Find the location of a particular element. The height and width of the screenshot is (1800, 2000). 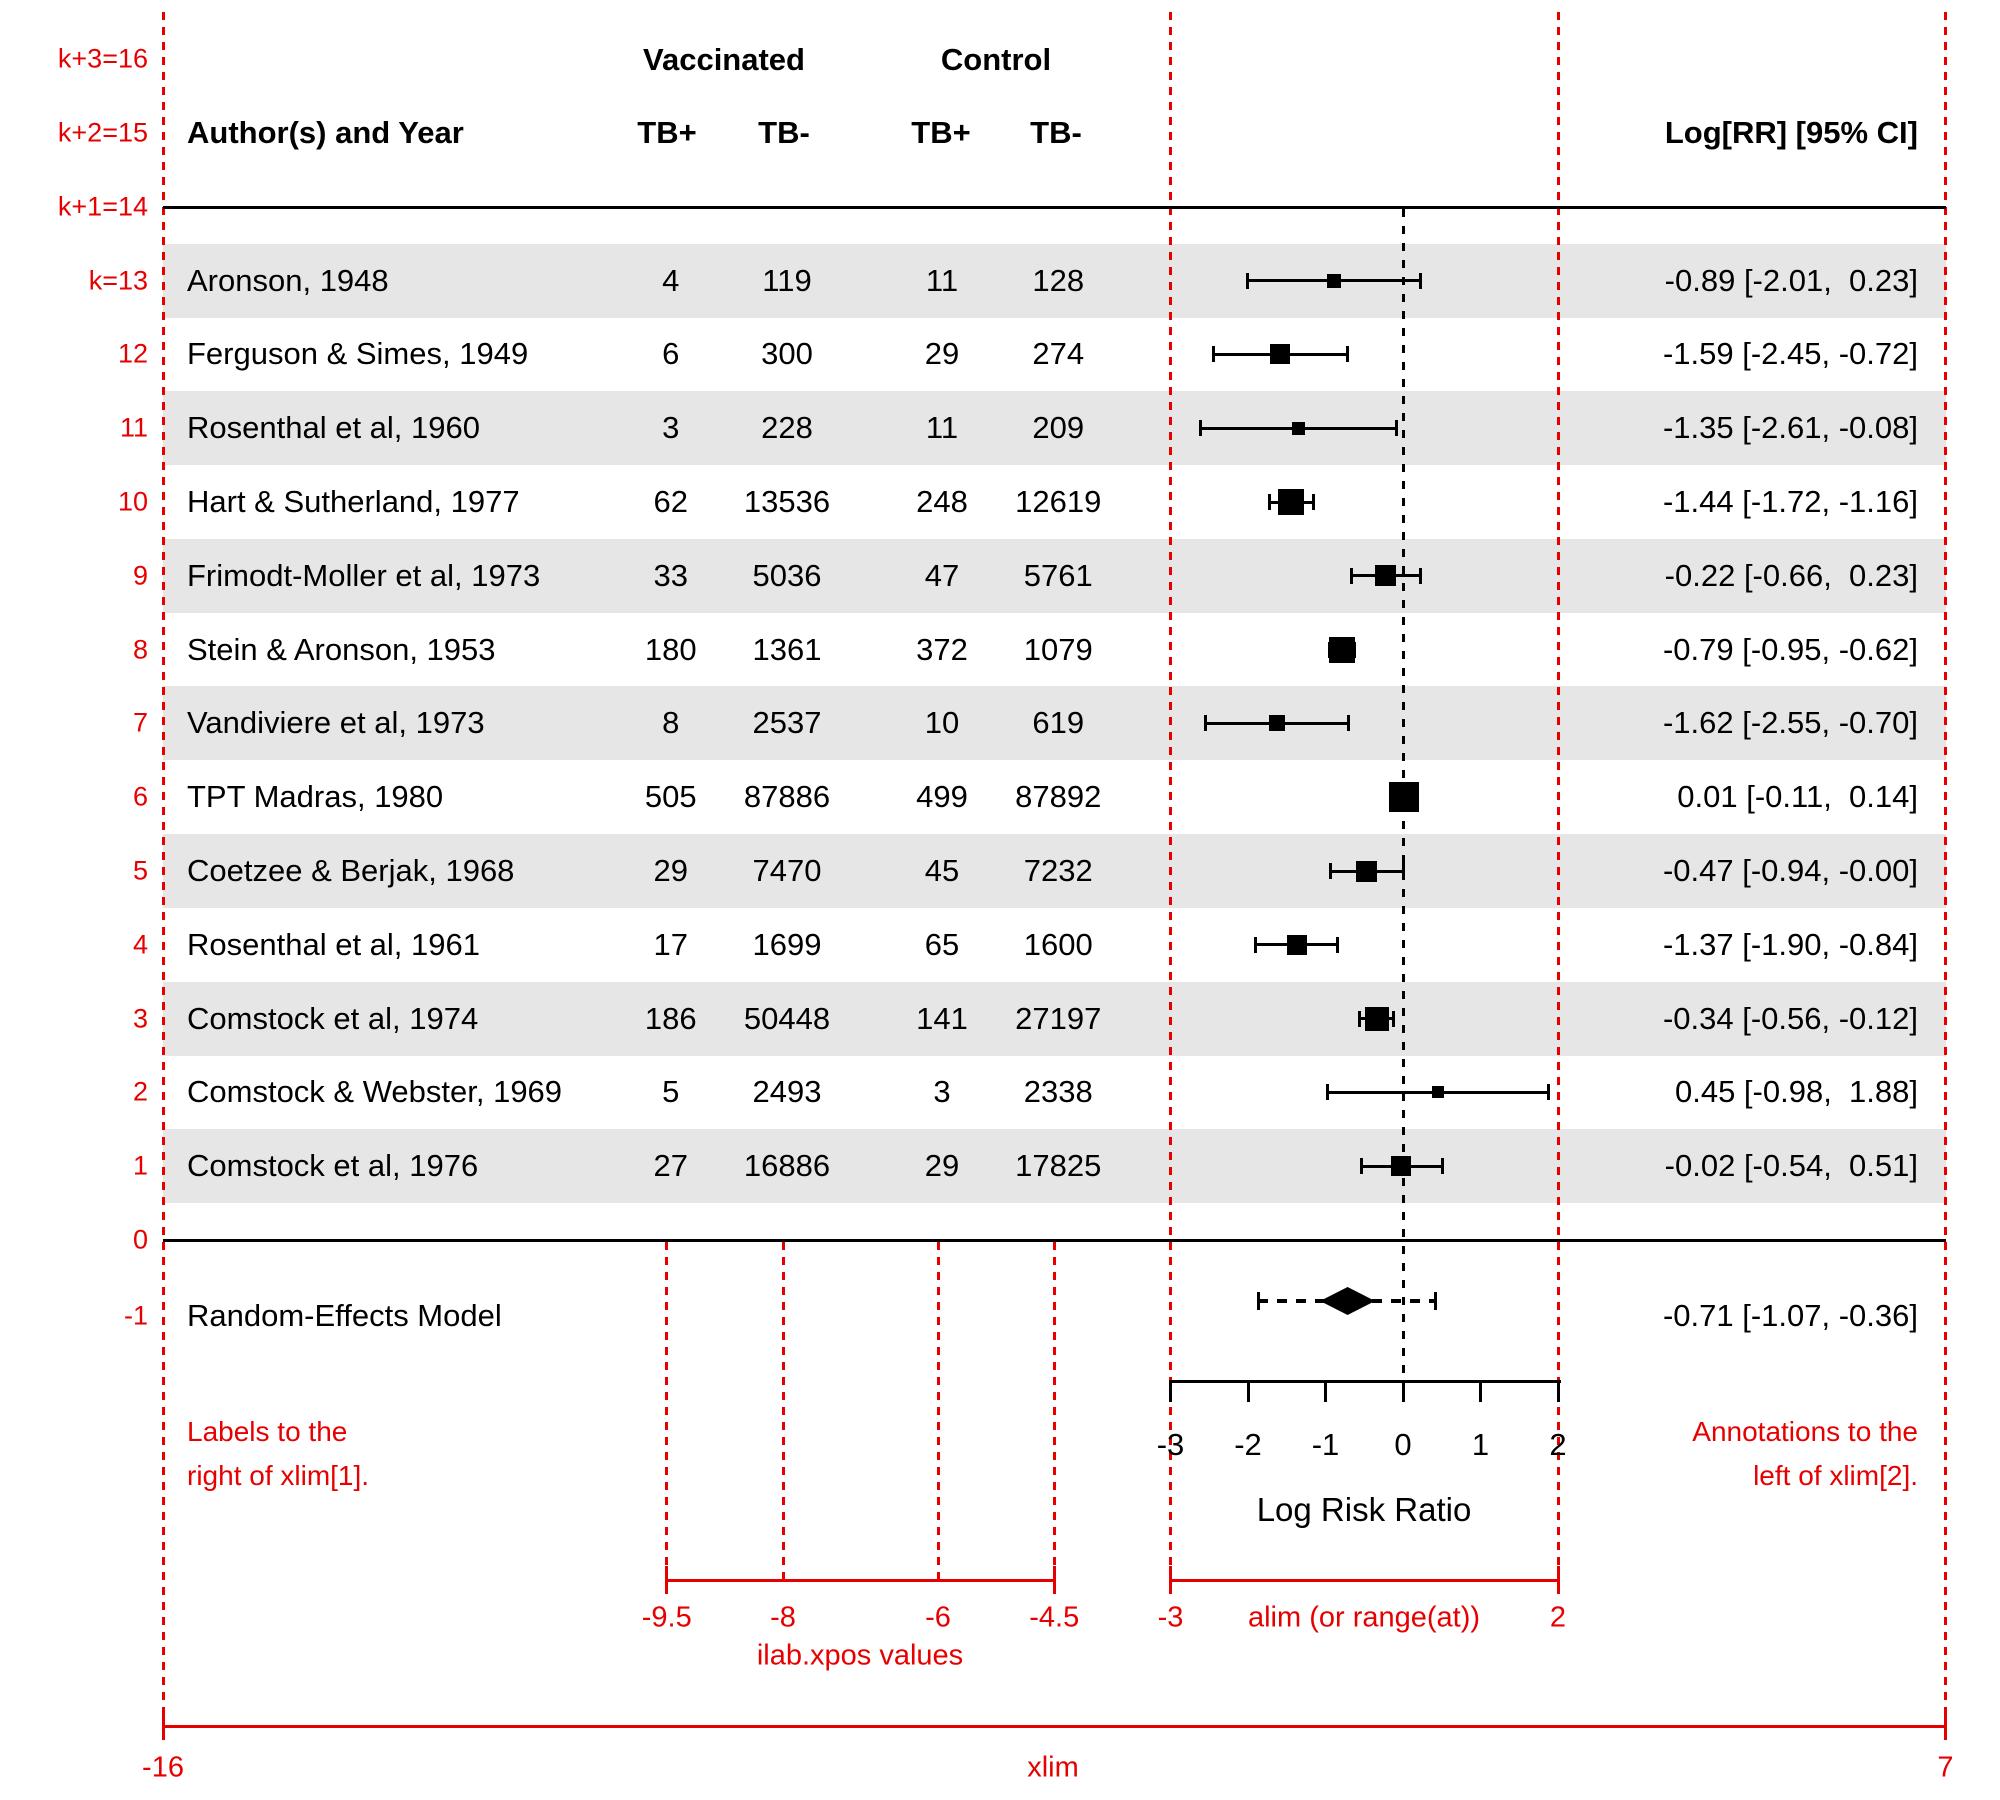

prediction-interval-cap-left is located at coordinates (1258, 1301).